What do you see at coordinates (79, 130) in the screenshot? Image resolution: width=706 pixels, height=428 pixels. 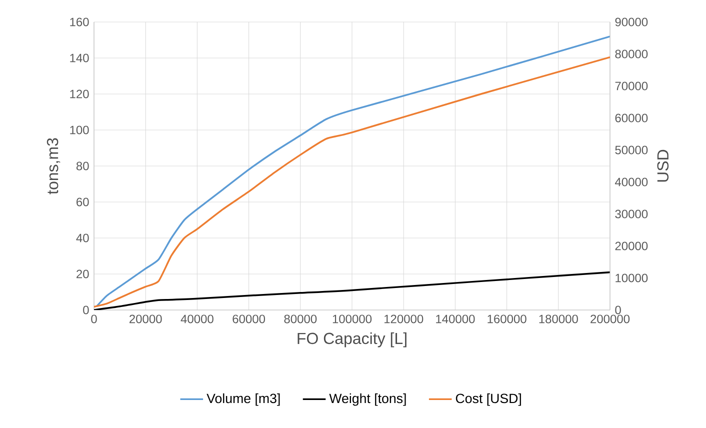 I see `y-tick-label: 100` at bounding box center [79, 130].